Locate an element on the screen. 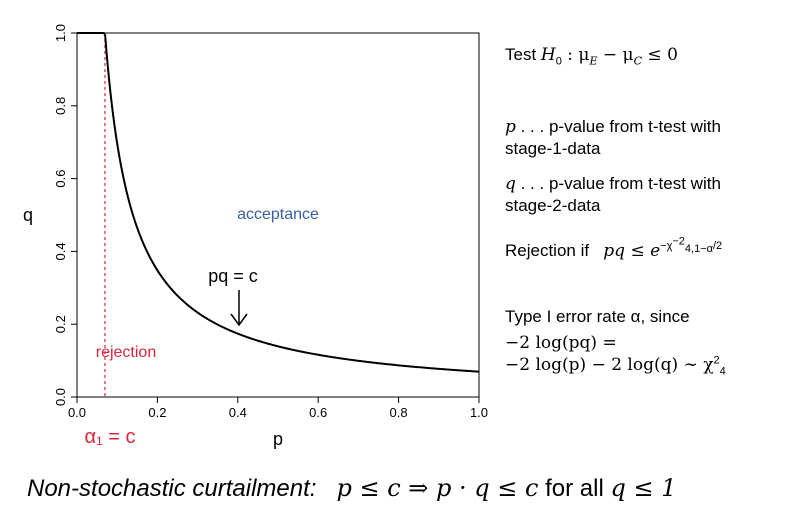 This screenshot has width=800, height=520. x-tick-label: 0.2 is located at coordinates (157, 412).